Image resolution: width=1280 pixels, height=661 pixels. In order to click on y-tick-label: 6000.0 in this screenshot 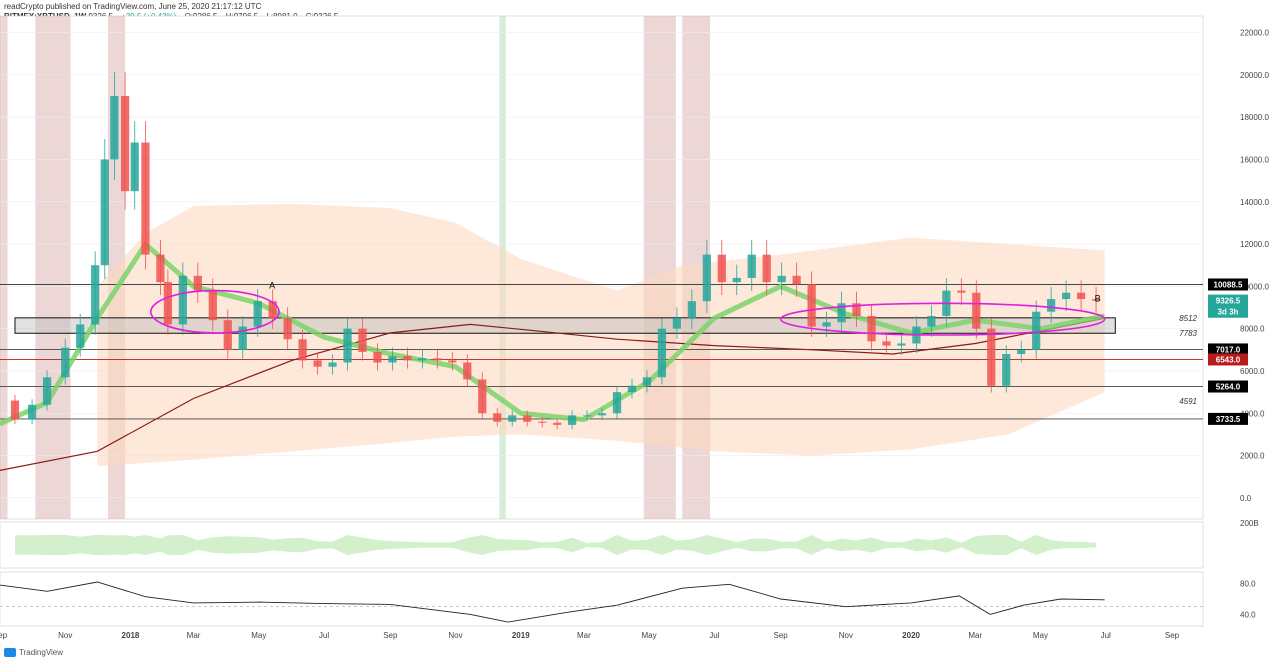, I will do `click(1252, 371)`.